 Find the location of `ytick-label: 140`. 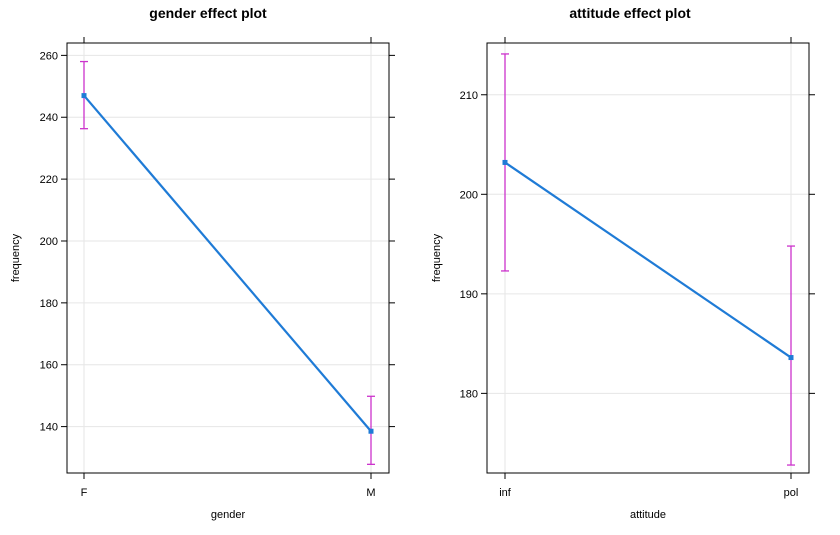

ytick-label: 140 is located at coordinates (49, 428).